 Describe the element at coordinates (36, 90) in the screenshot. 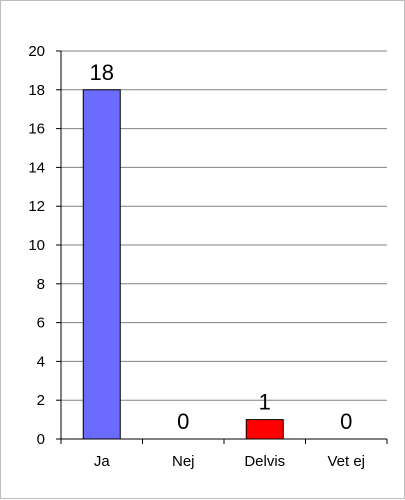

I see `y-tick-label: 18` at that location.